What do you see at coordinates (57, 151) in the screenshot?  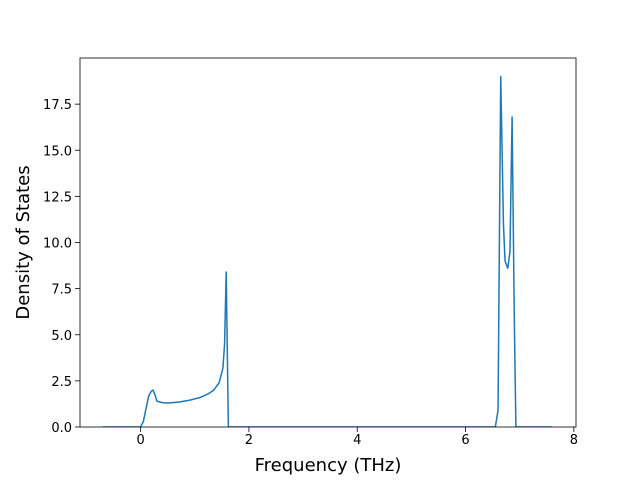 I see `y-tick-label: 15.0` at bounding box center [57, 151].